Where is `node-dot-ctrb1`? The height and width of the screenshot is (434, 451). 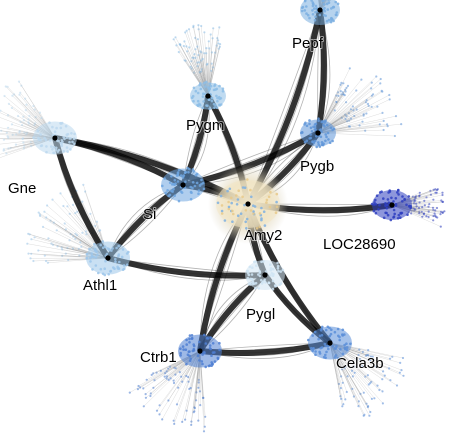 node-dot-ctrb1 is located at coordinates (200, 351).